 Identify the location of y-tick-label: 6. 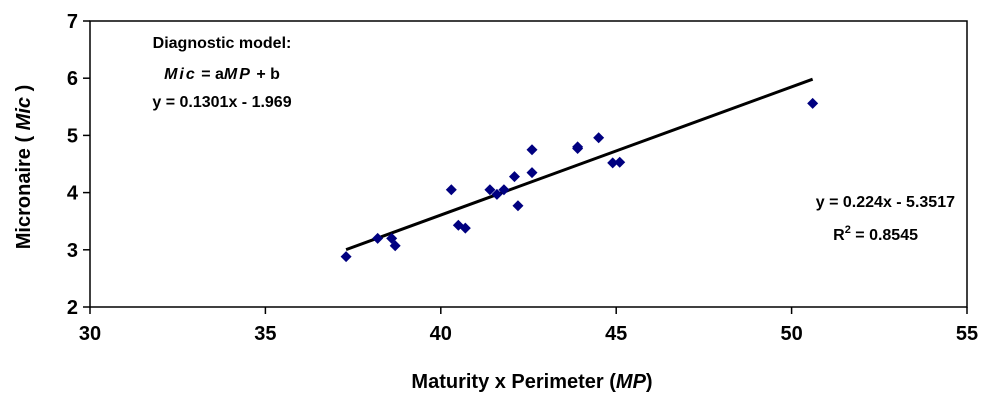
(72, 79).